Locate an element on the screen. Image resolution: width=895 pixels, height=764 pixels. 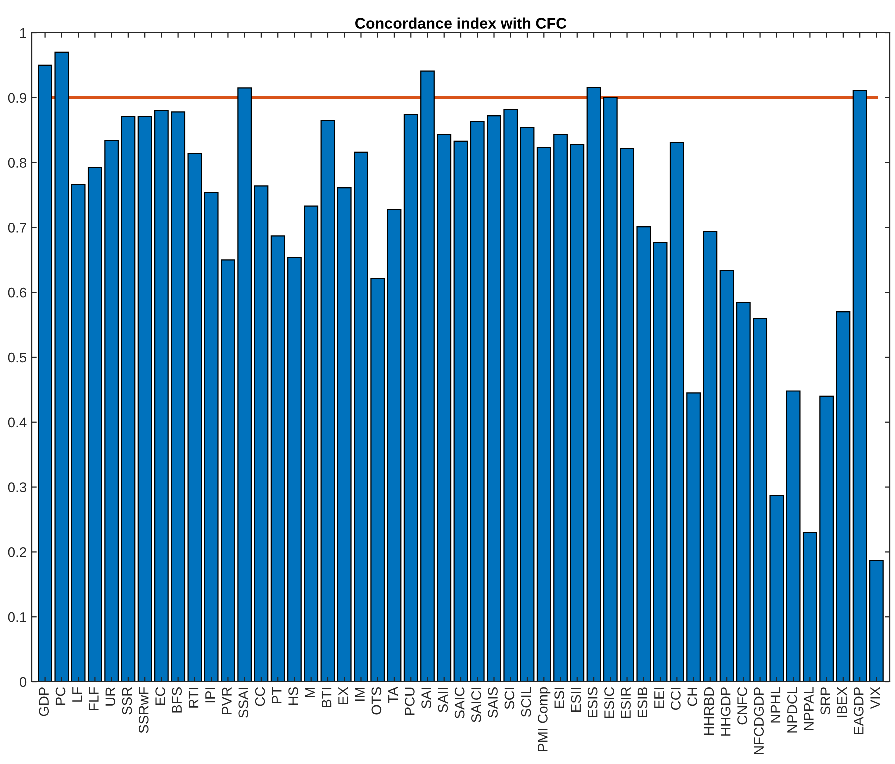
x-tick-label: RTI is located at coordinates (193, 698).